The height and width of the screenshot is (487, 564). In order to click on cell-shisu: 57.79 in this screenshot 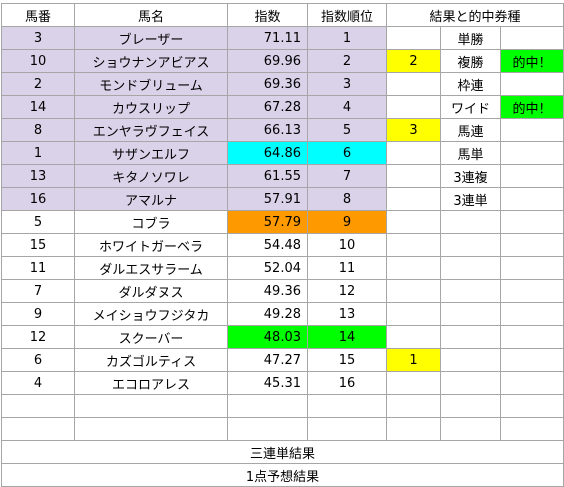, I will do `click(267, 222)`.